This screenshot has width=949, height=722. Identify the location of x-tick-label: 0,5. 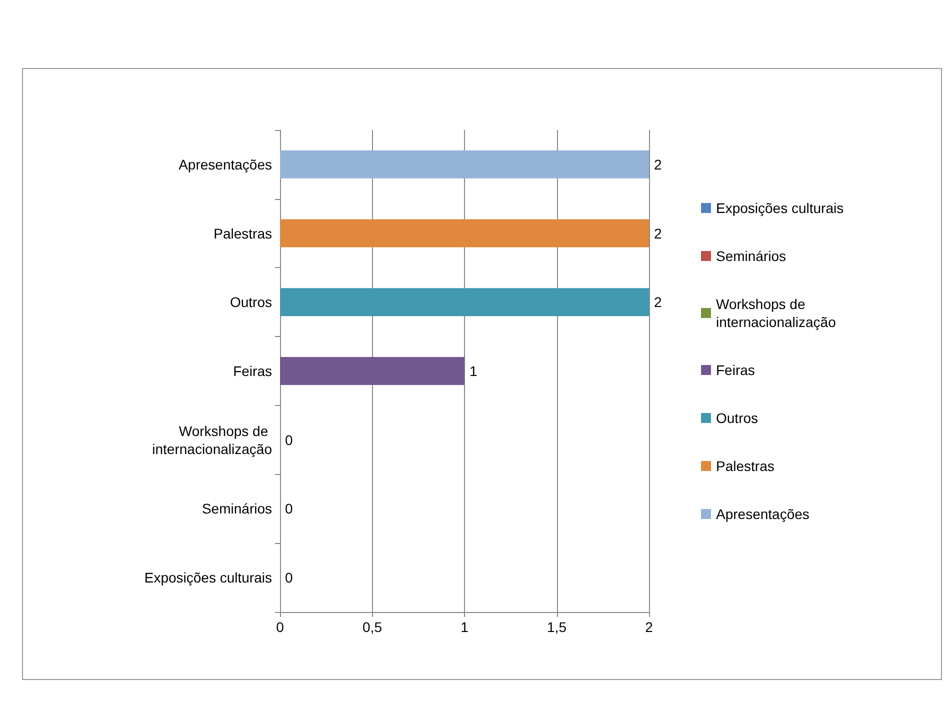
(372, 627).